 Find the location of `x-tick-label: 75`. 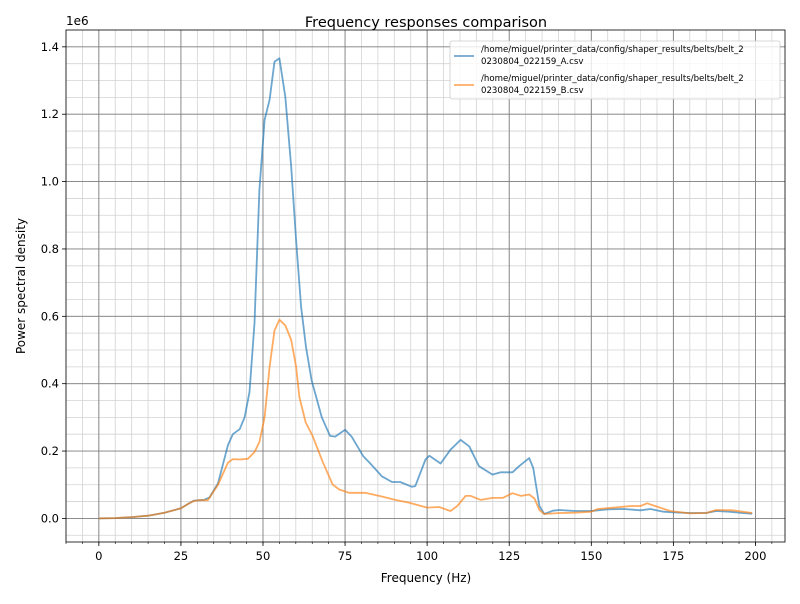

x-tick-label: 75 is located at coordinates (345, 556).